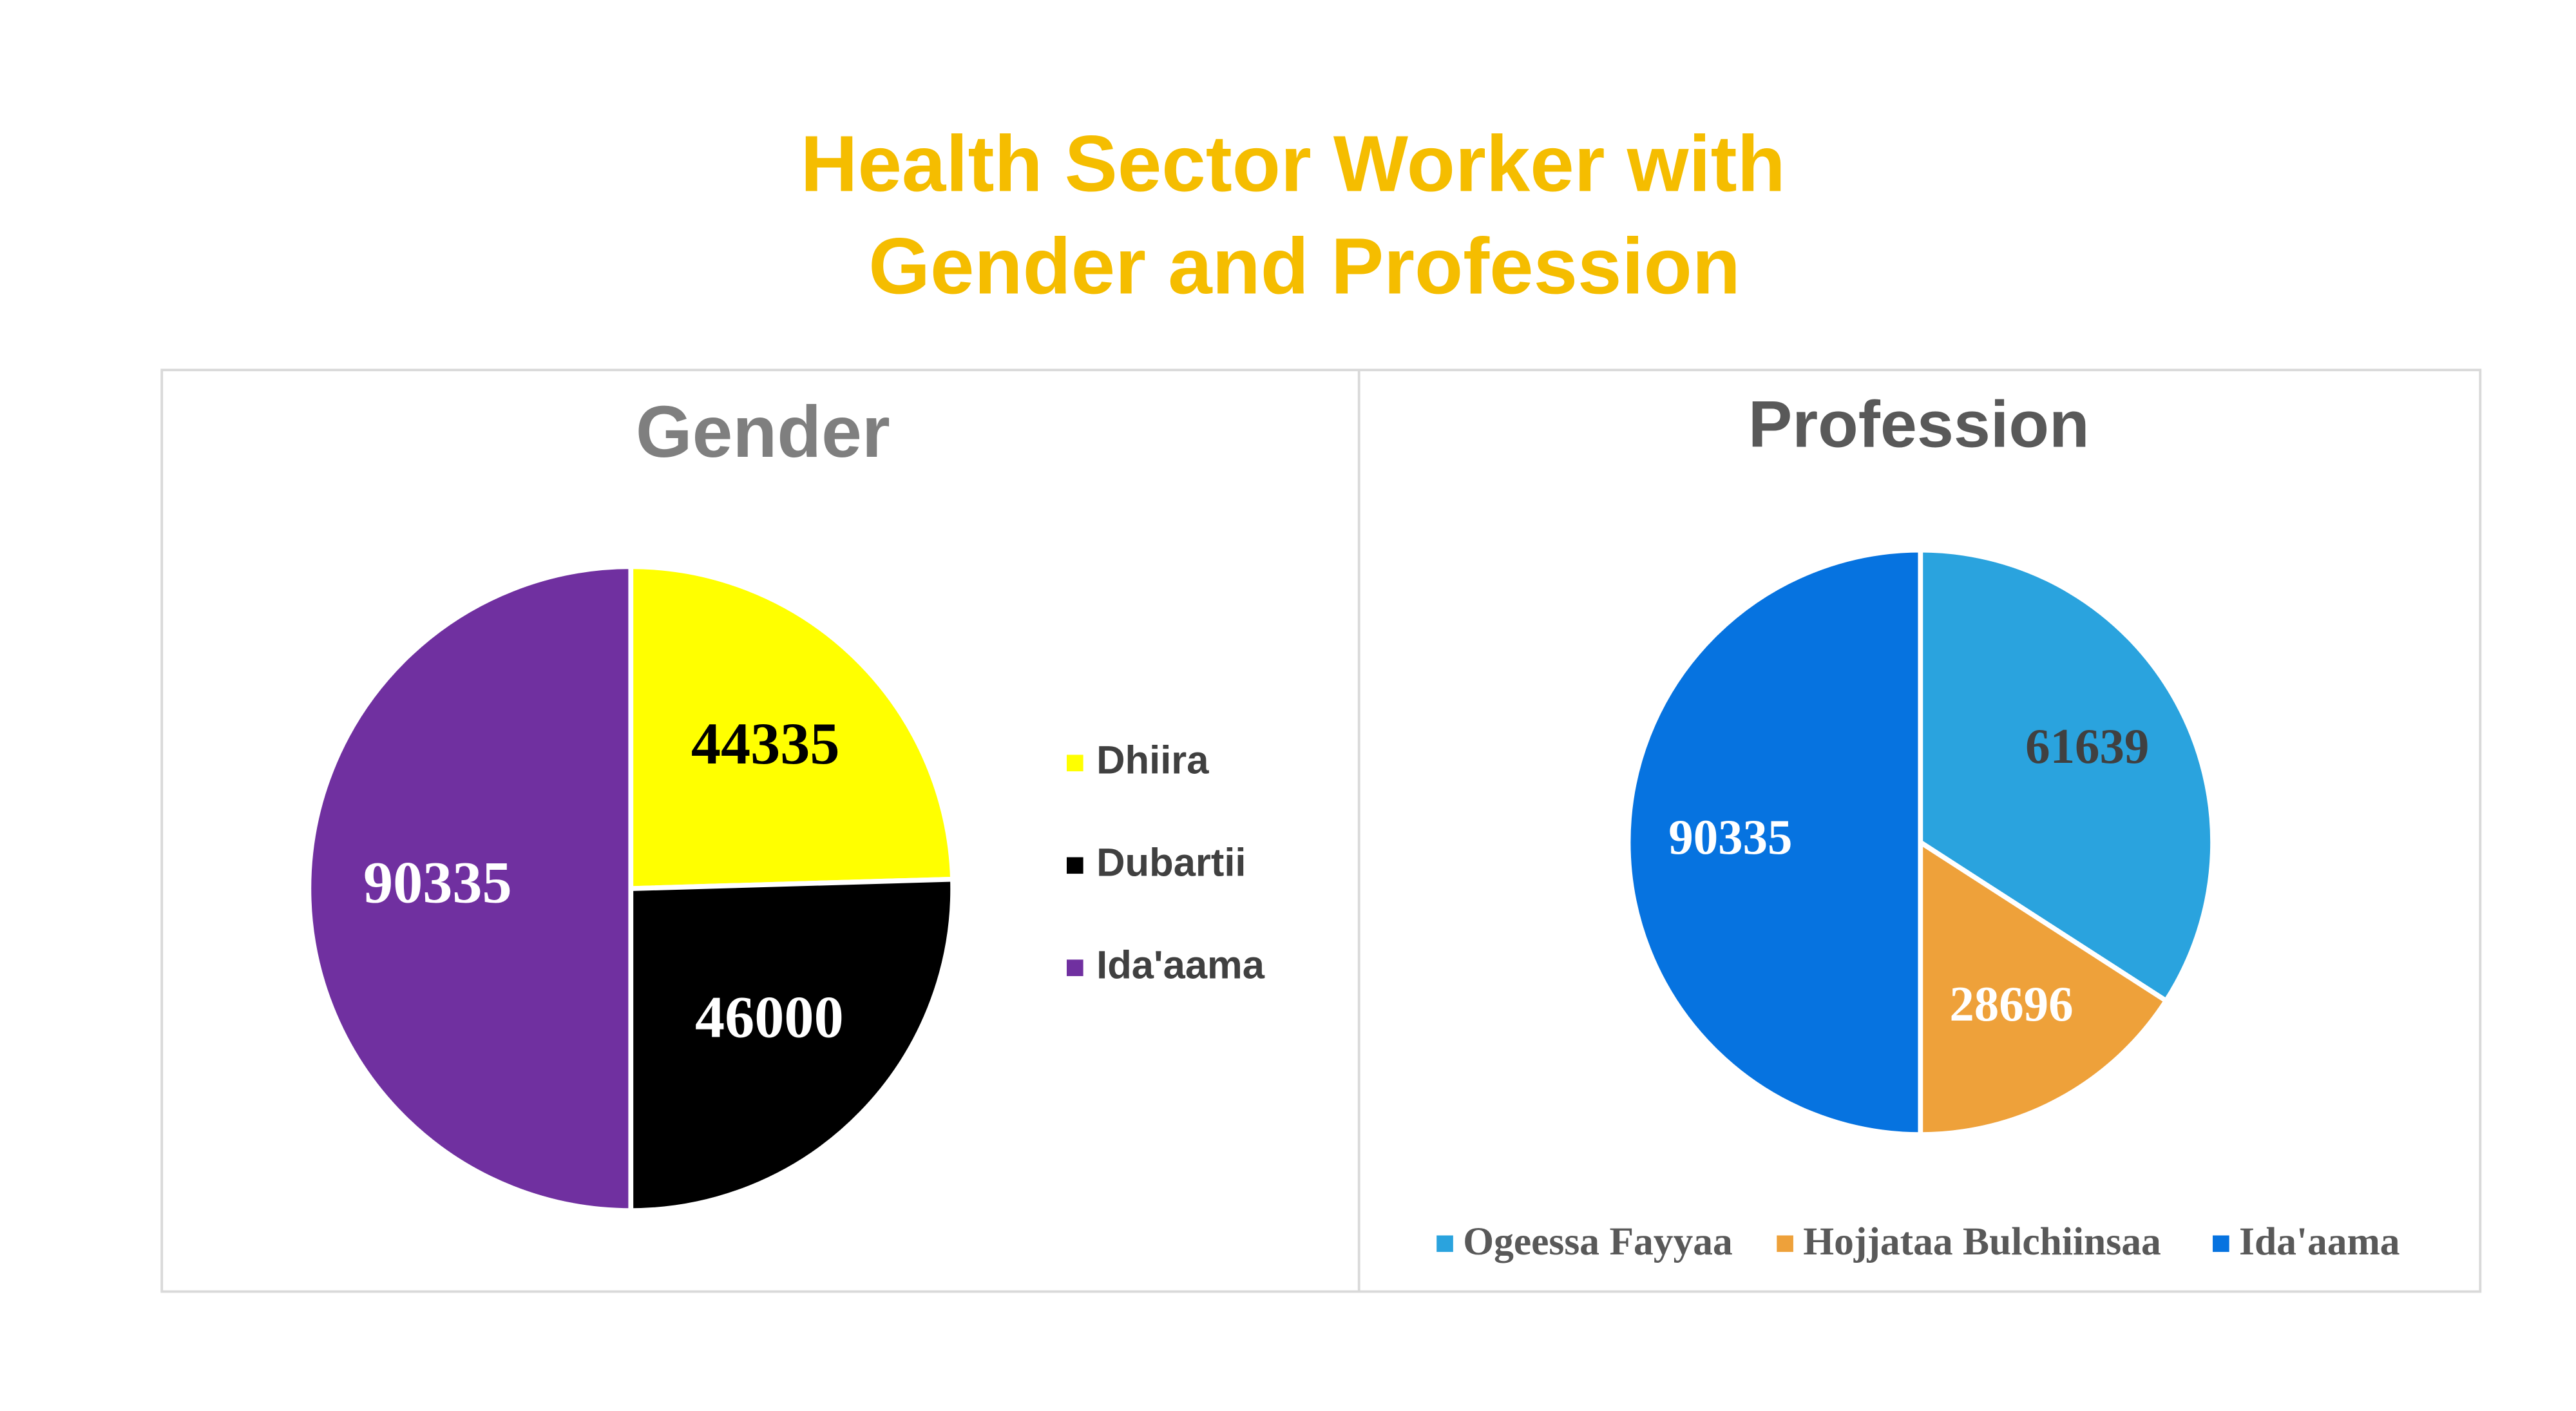 The height and width of the screenshot is (1411, 2576). I want to click on data-label: 44335, so click(765, 743).